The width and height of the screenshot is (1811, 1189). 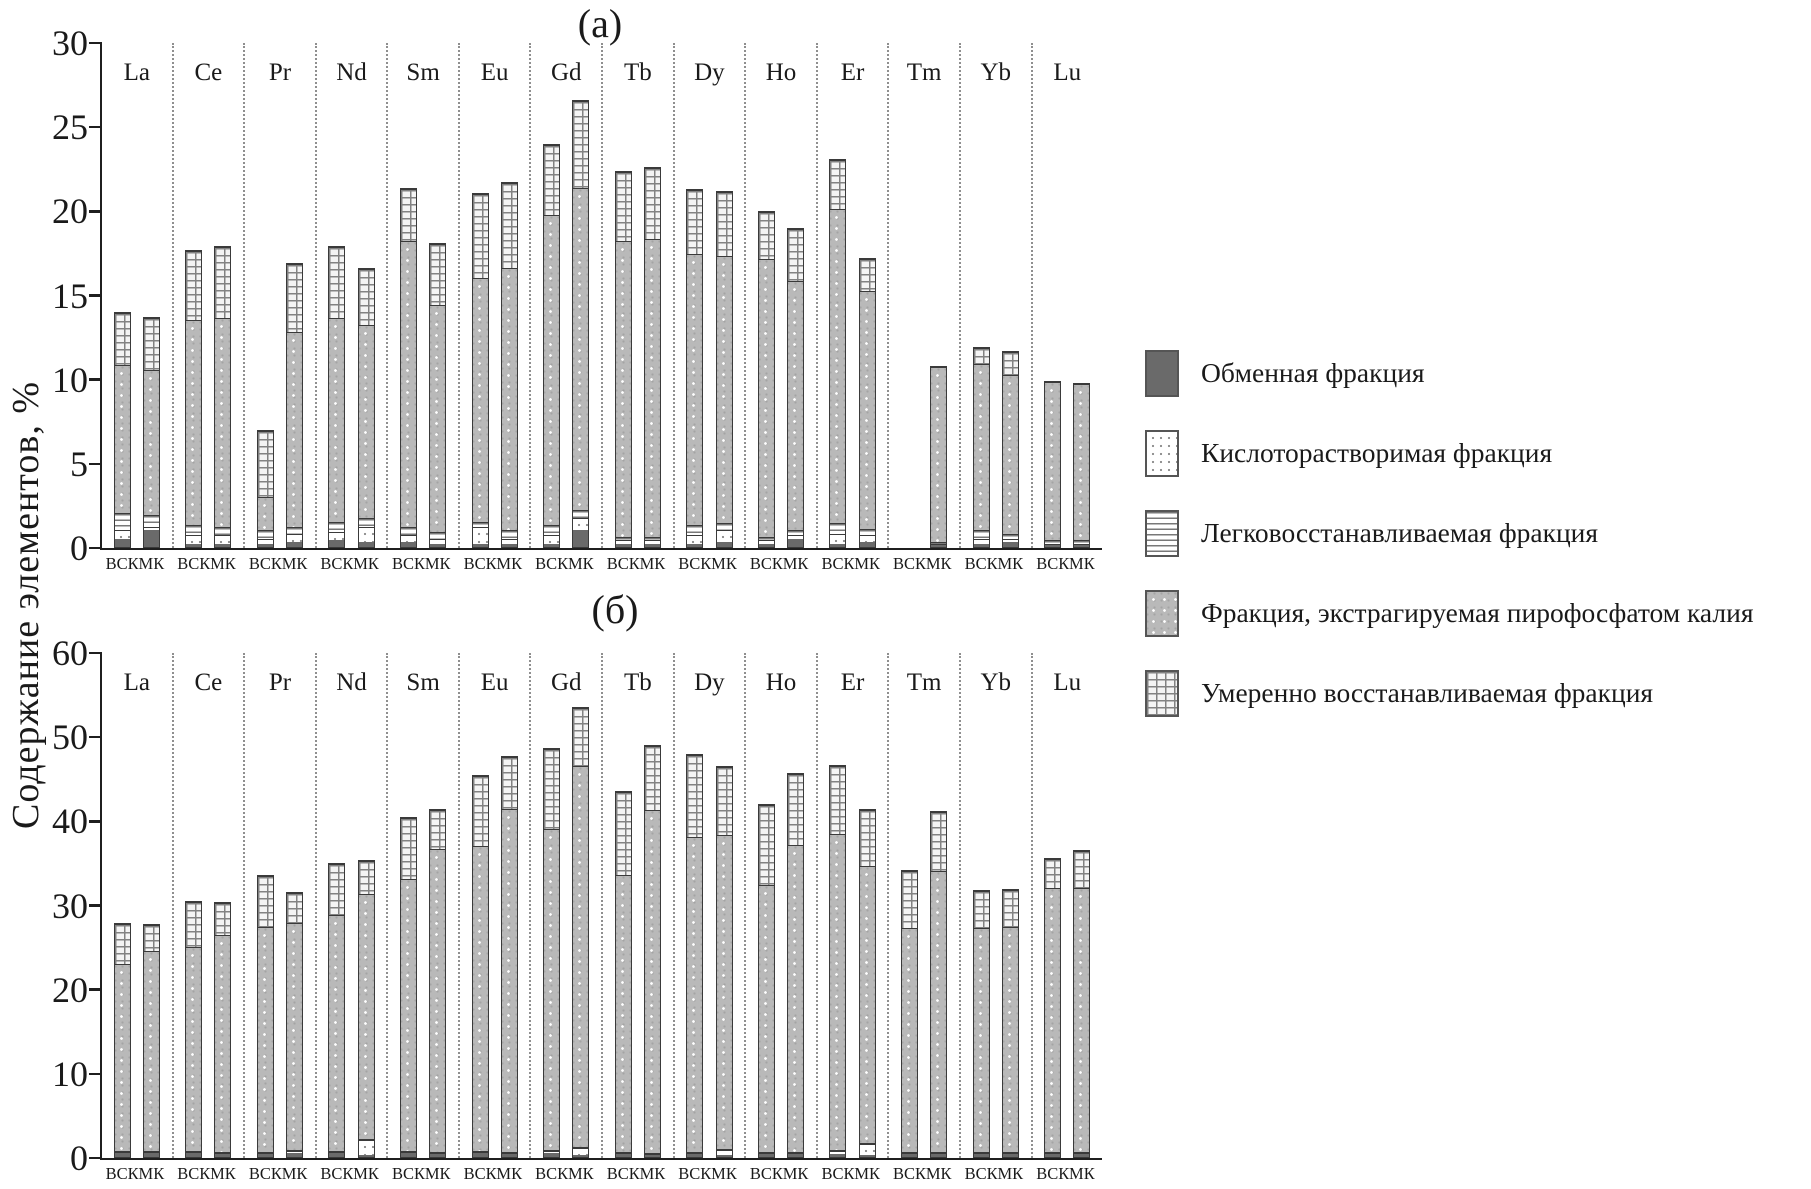 What do you see at coordinates (1465, 693) in the screenshot?
I see `legend-item-moderately-reducible: Умеренно восстанавливаемая фракция` at bounding box center [1465, 693].